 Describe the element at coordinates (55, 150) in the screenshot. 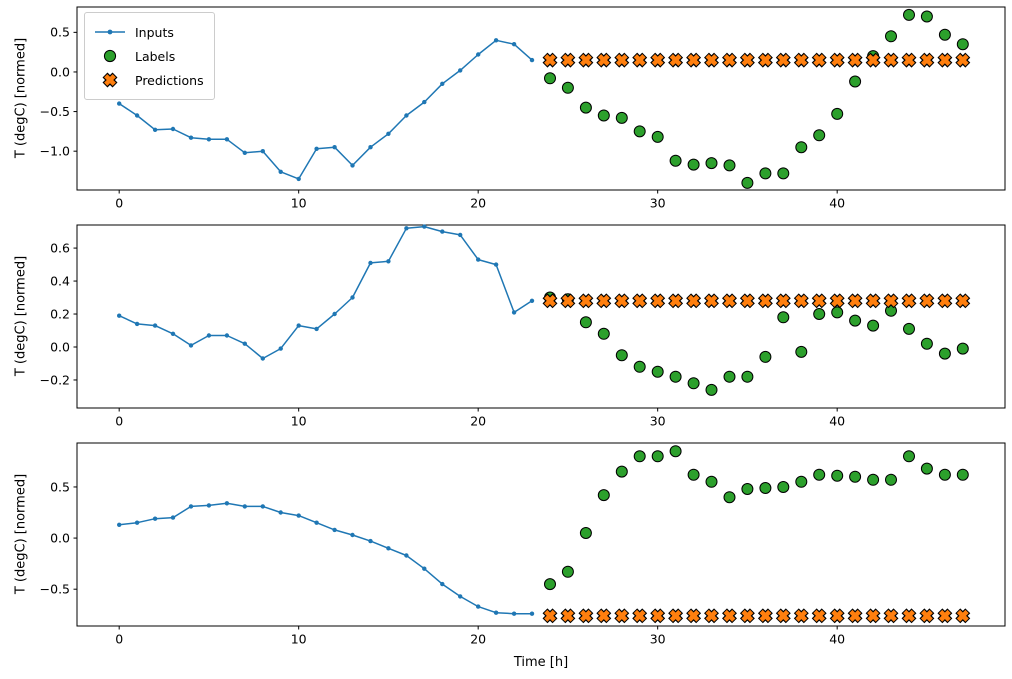

I see `svg-text: −1.0` at that location.